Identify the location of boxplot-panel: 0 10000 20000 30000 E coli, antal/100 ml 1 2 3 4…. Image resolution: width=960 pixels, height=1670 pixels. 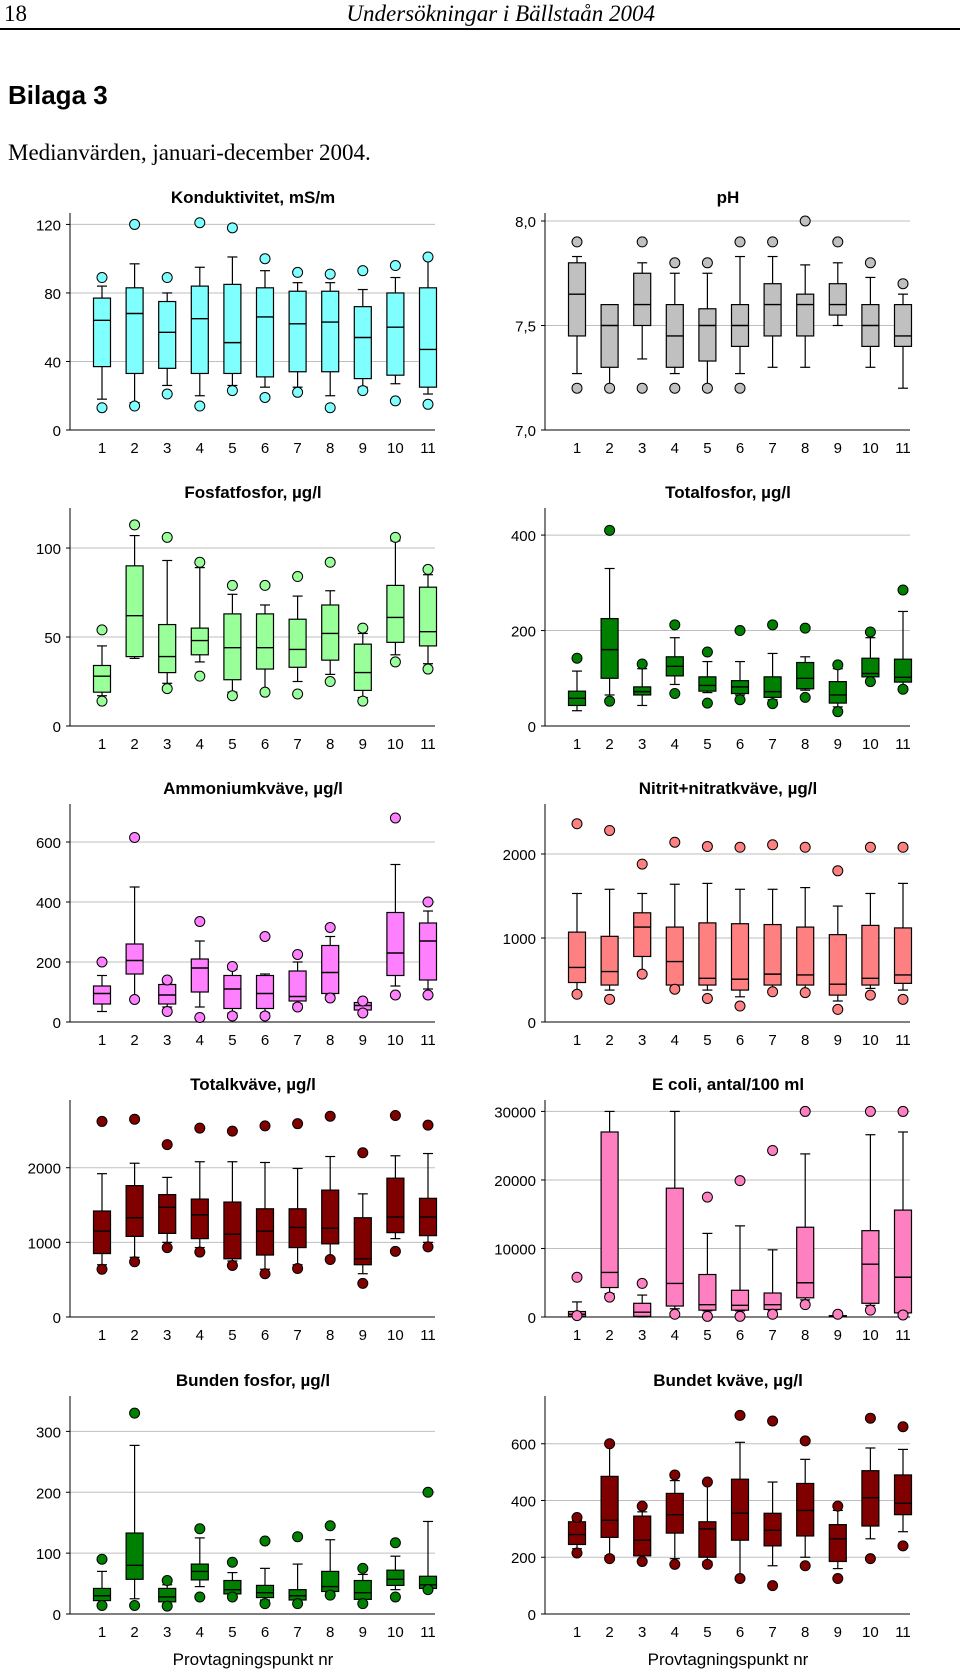
(703, 1209).